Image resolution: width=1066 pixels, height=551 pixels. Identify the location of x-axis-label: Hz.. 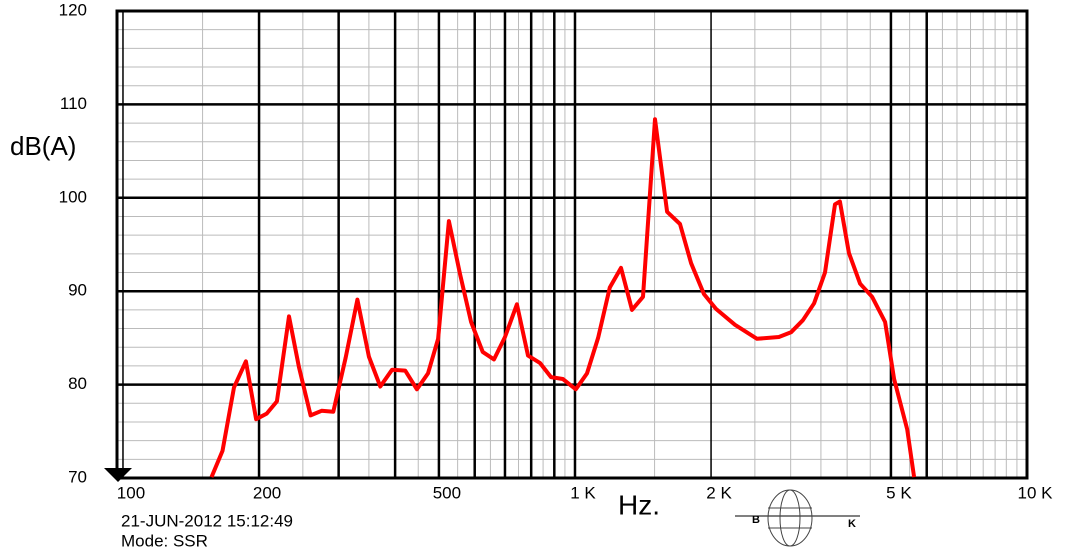
(639, 504).